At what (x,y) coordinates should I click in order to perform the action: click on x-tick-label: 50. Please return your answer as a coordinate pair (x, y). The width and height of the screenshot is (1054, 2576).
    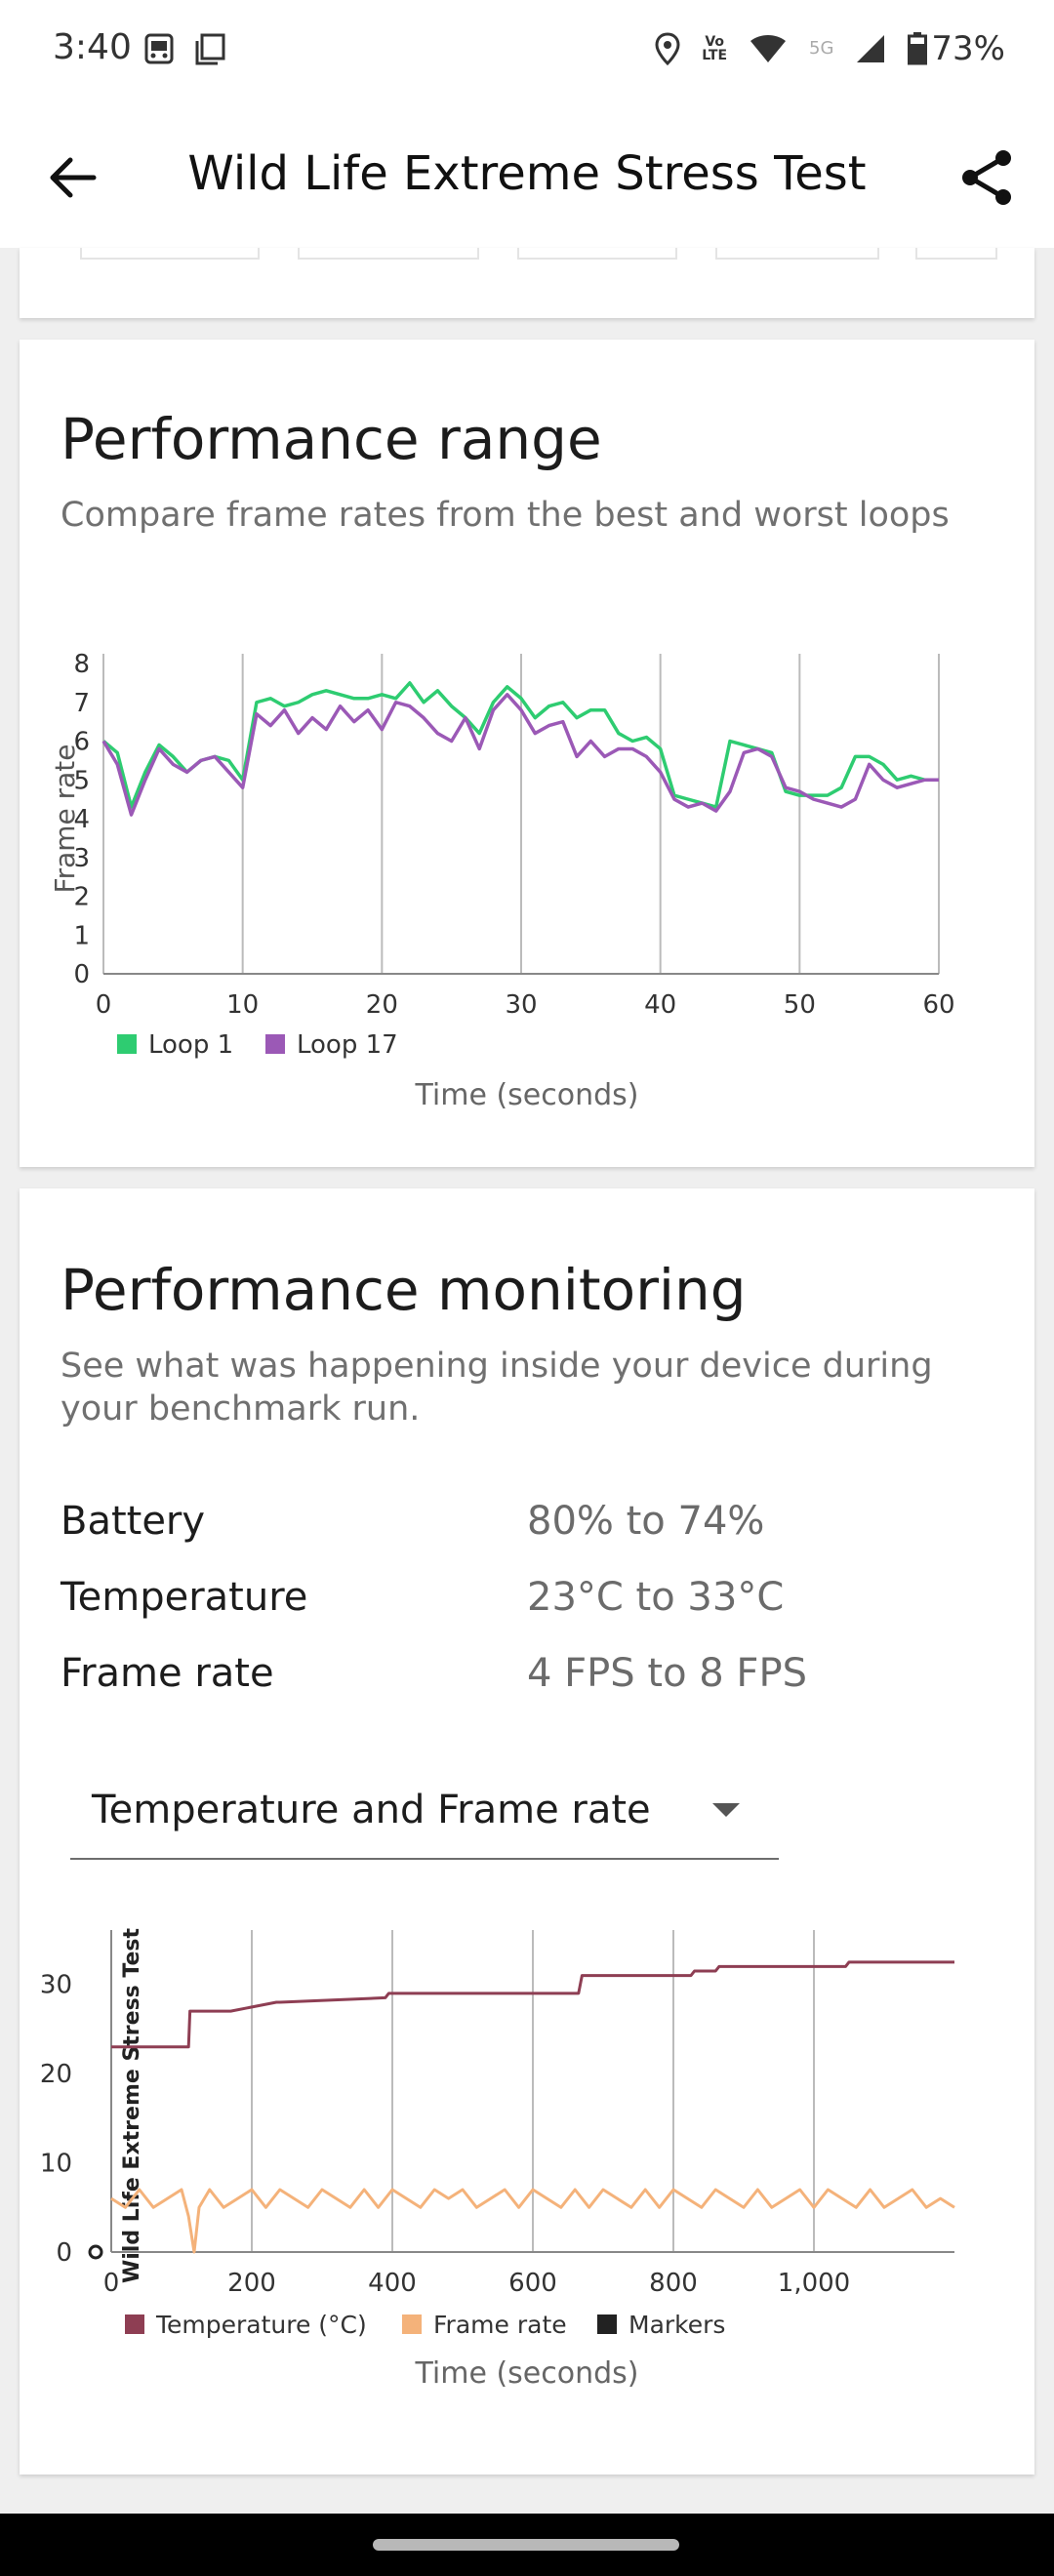
    Looking at the image, I should click on (800, 1005).